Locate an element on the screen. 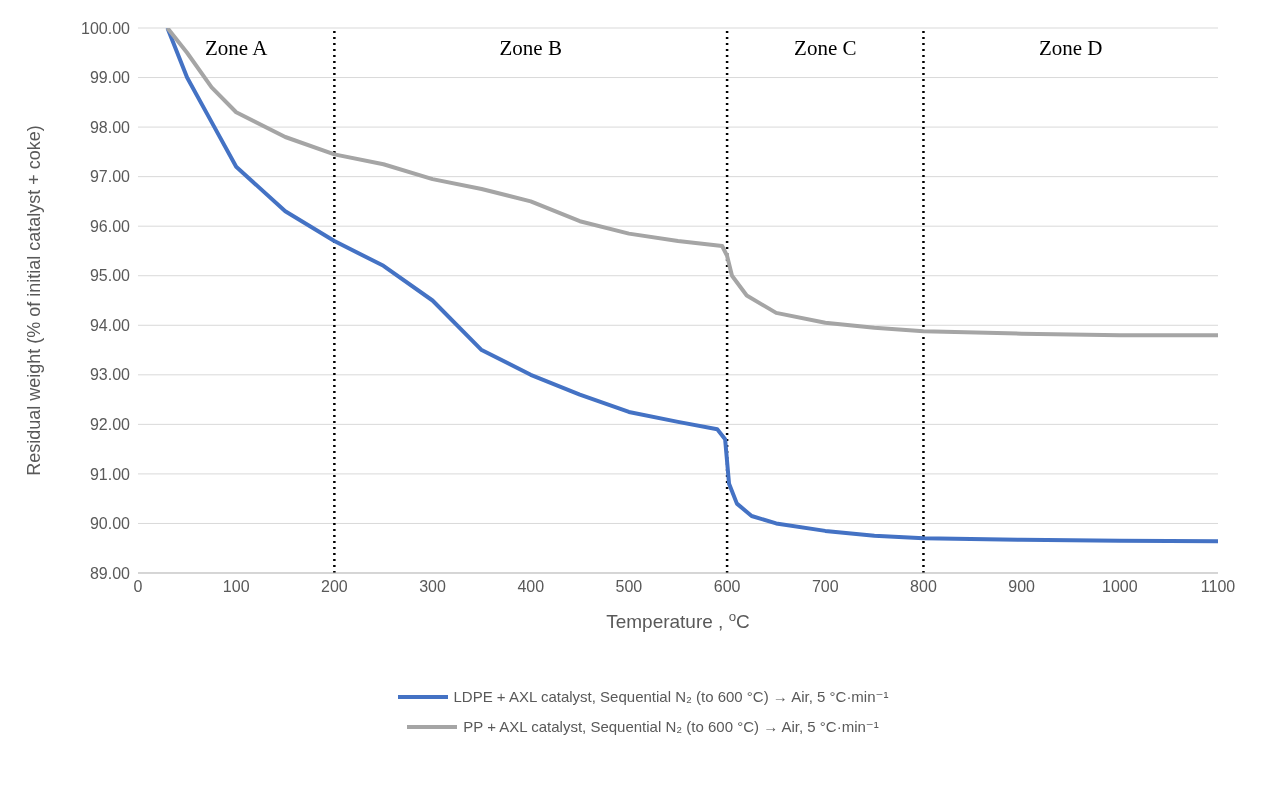 Image resolution: width=1285 pixels, height=790 pixels. y-tick-label: 90.00 is located at coordinates (110, 524).